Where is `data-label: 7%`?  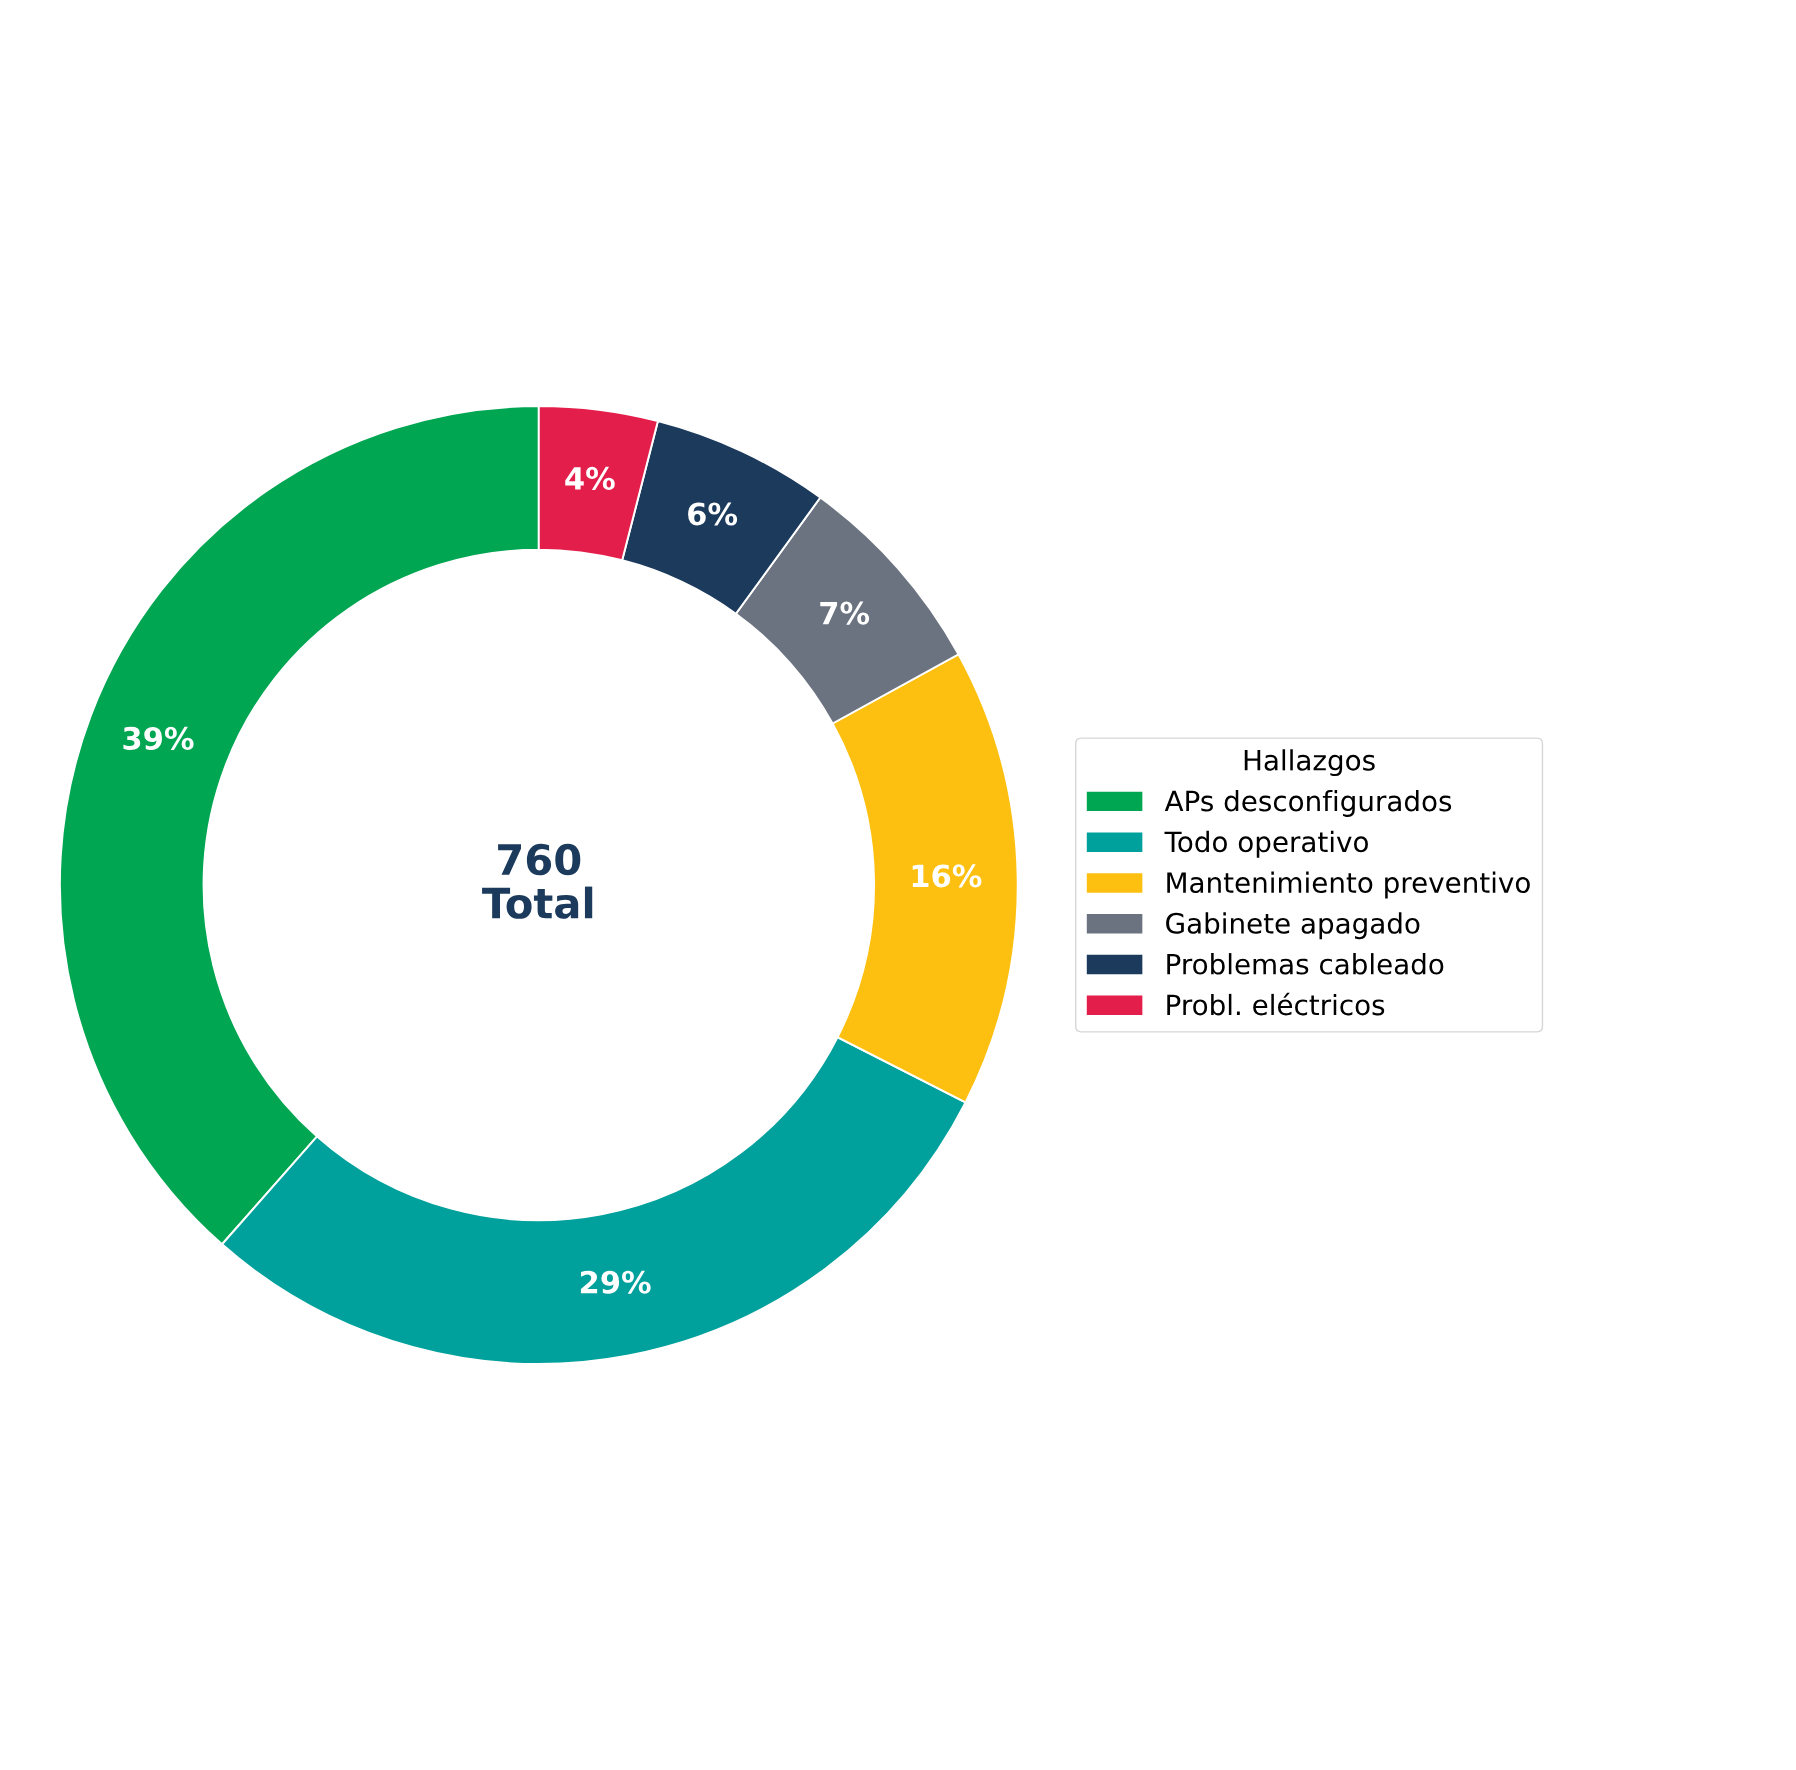 data-label: 7% is located at coordinates (845, 613).